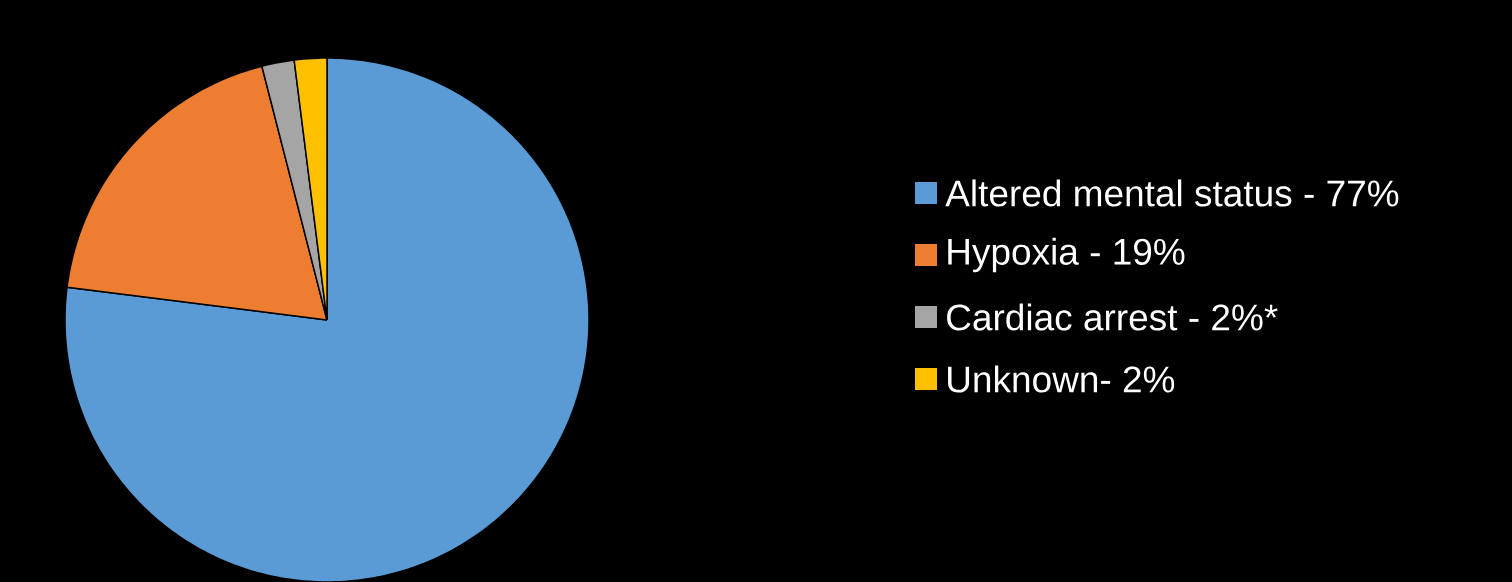 The width and height of the screenshot is (1512, 582). What do you see at coordinates (1112, 317) in the screenshot?
I see `legend-label: Cardiac arrest - 2%*` at bounding box center [1112, 317].